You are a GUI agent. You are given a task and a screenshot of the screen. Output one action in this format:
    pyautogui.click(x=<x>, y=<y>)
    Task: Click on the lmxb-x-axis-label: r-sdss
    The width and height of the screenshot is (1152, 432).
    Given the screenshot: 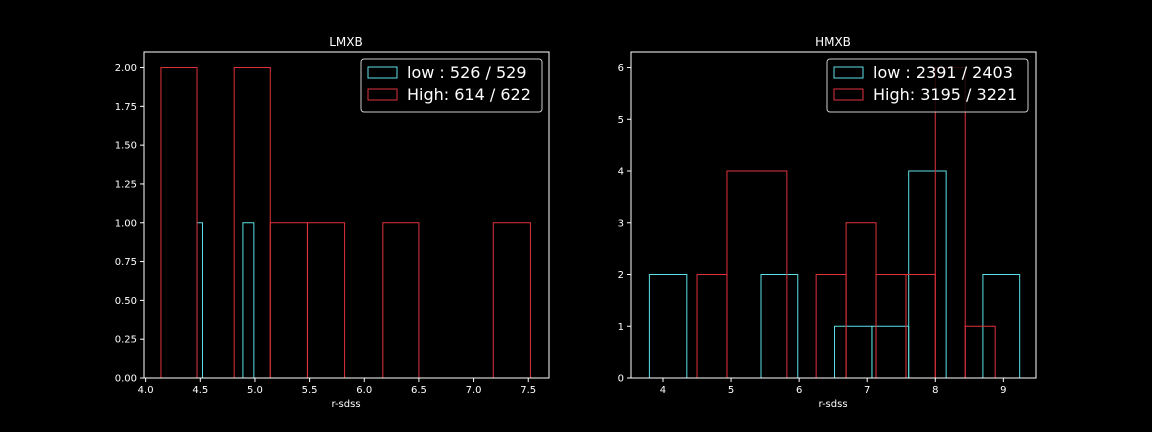 What is the action you would take?
    pyautogui.click(x=345, y=404)
    